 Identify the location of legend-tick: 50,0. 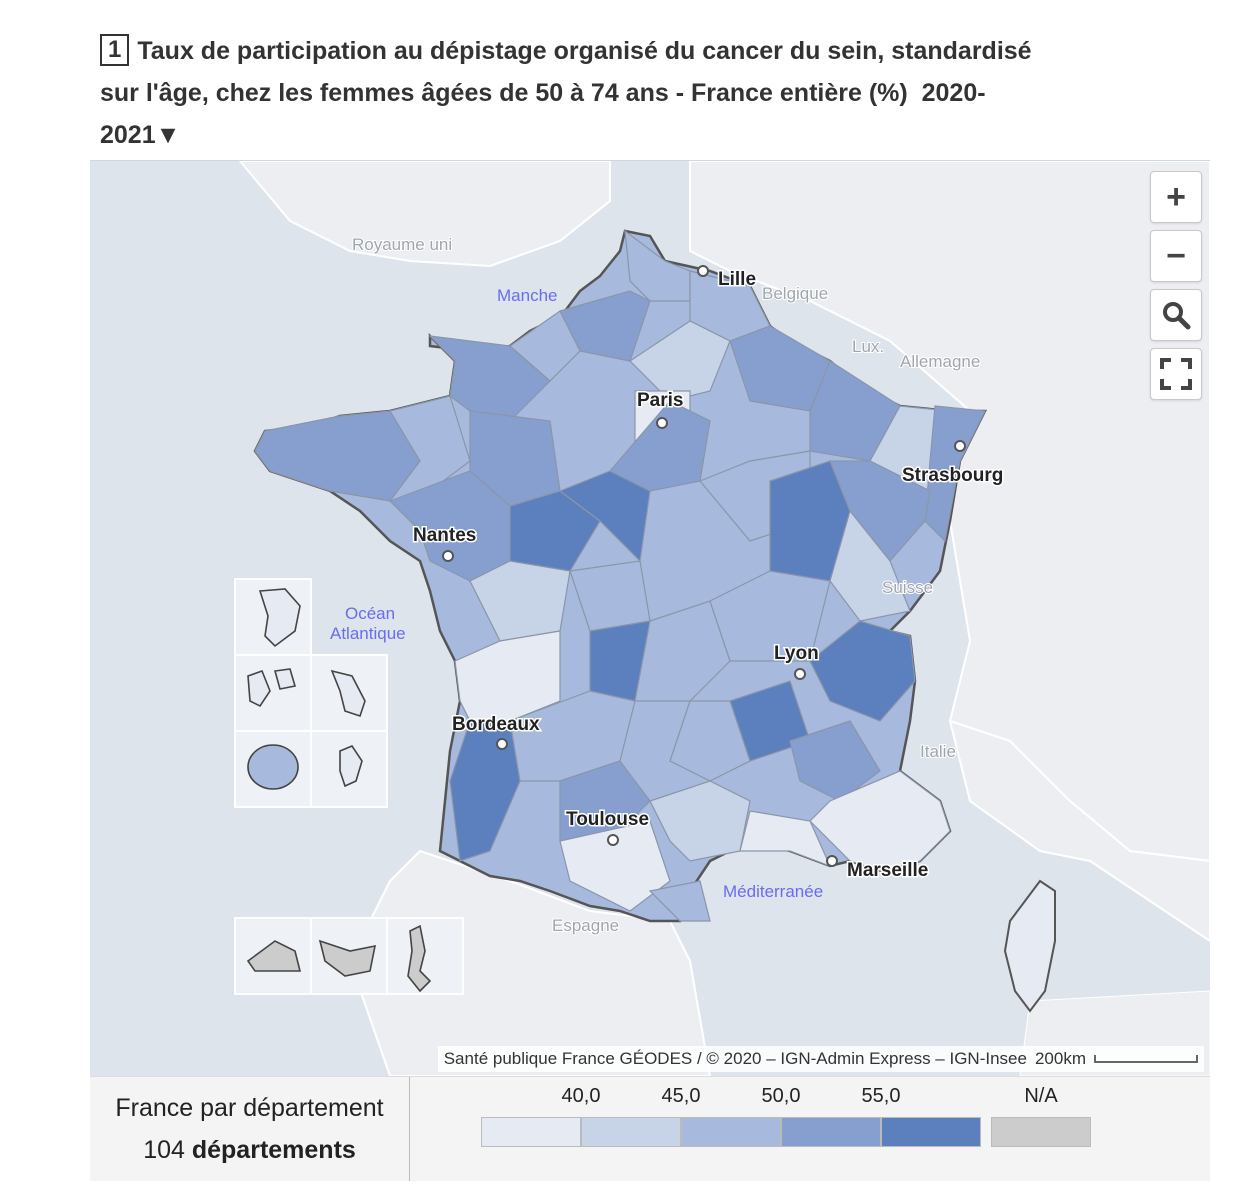
(781, 1096).